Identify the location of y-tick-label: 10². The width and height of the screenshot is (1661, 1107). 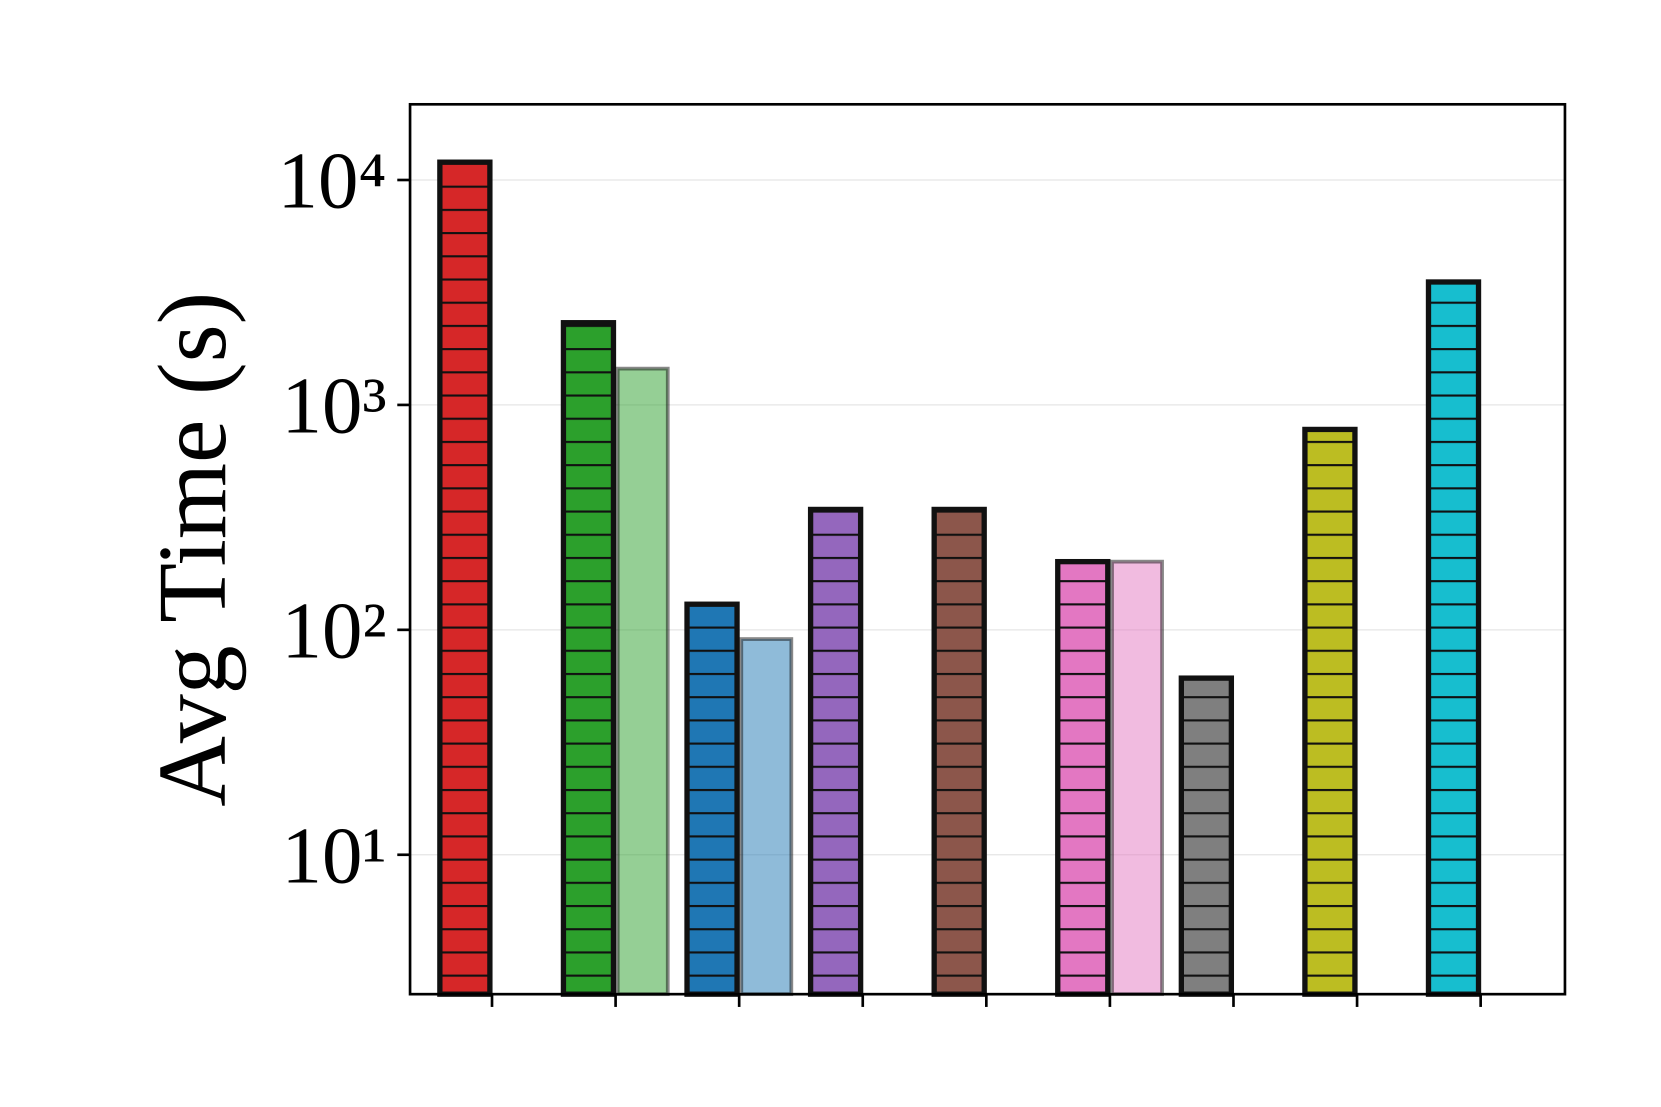
(334, 631).